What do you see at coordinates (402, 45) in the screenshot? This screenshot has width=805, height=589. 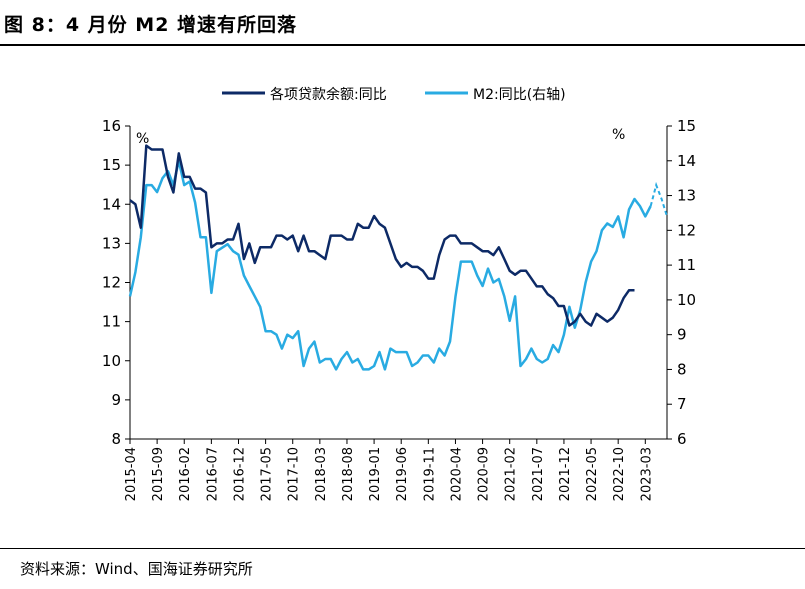 I see `title-rule` at bounding box center [402, 45].